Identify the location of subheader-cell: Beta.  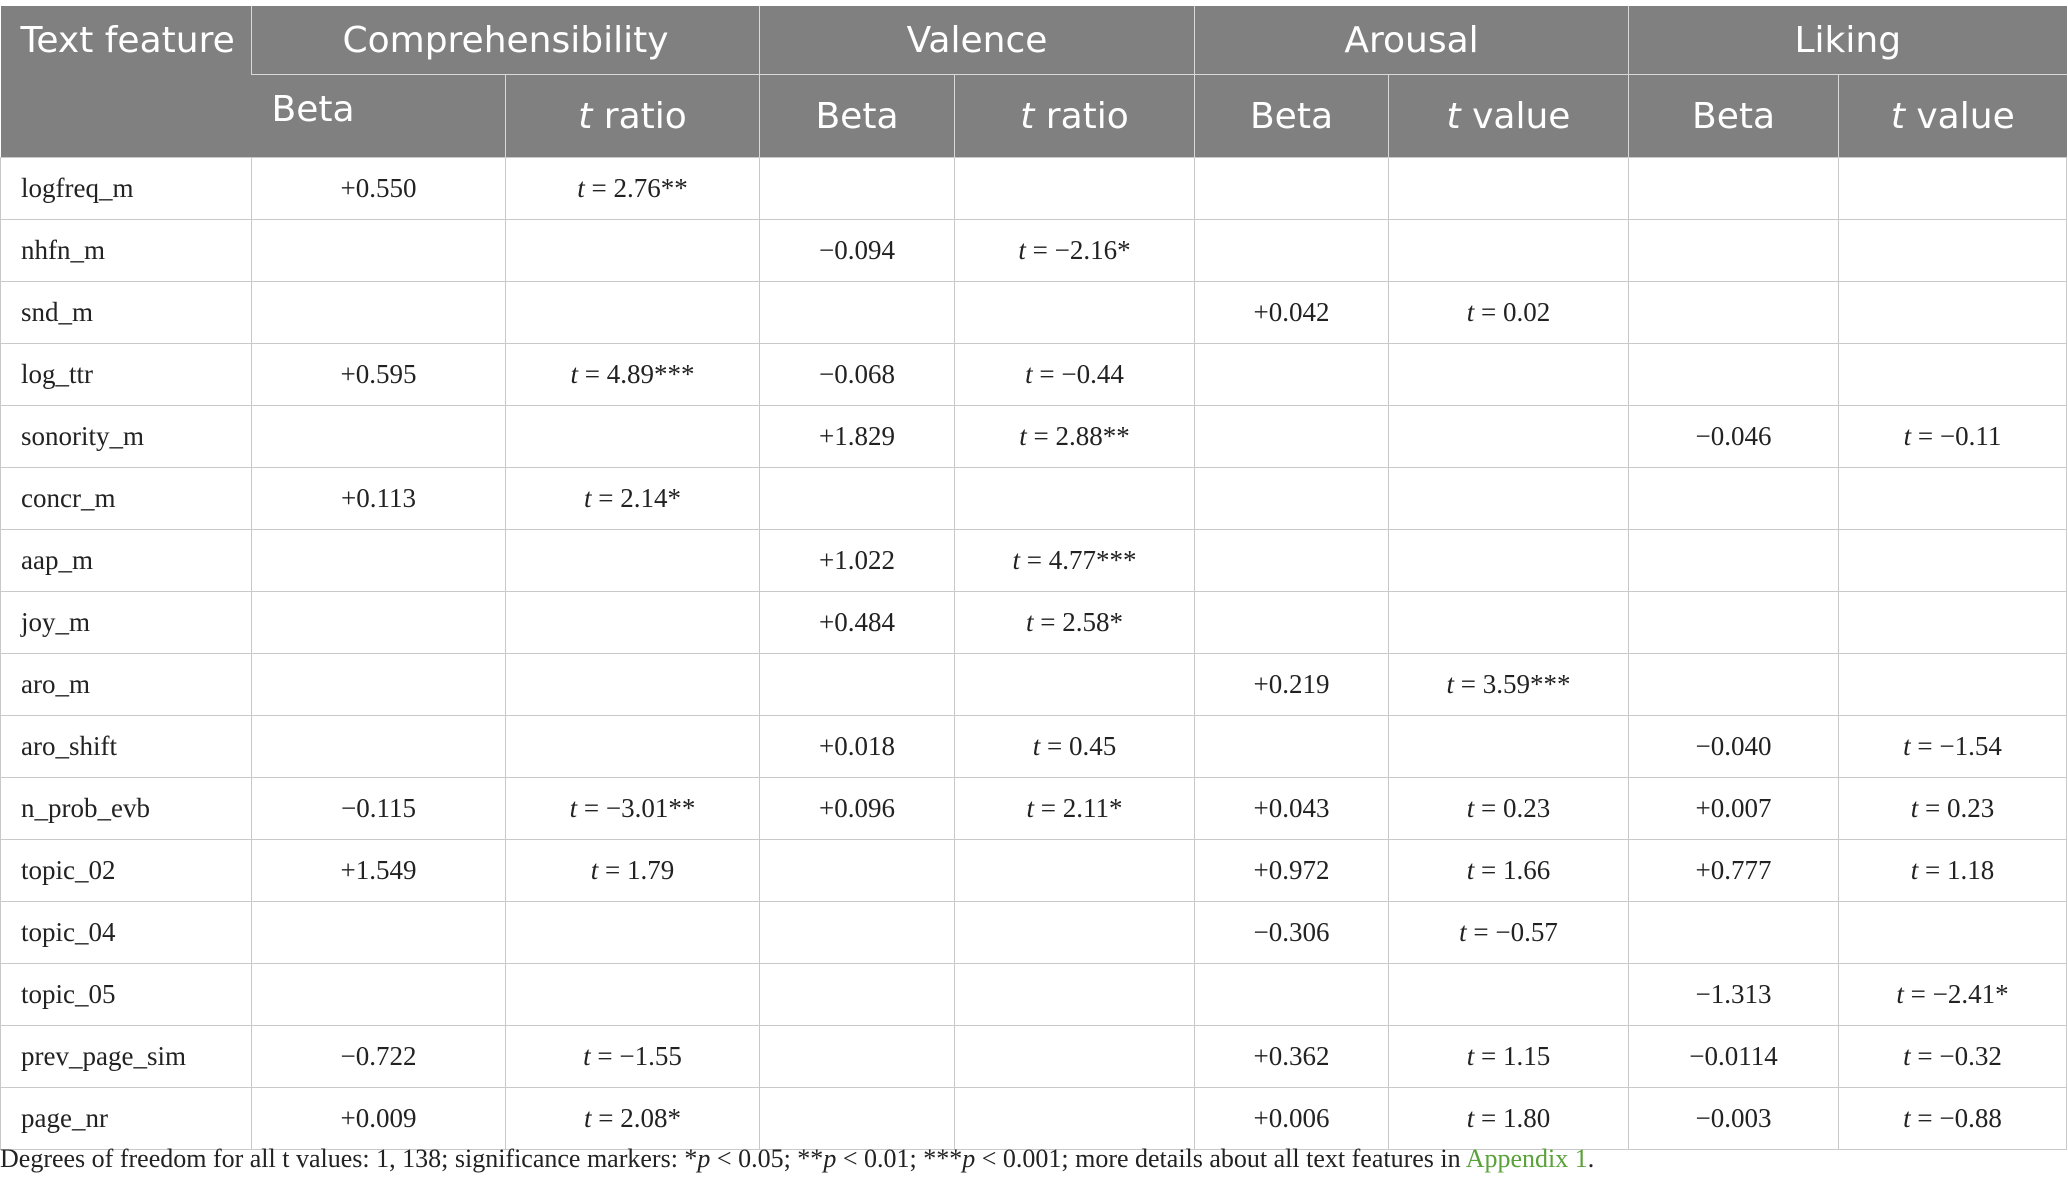
(1733, 116).